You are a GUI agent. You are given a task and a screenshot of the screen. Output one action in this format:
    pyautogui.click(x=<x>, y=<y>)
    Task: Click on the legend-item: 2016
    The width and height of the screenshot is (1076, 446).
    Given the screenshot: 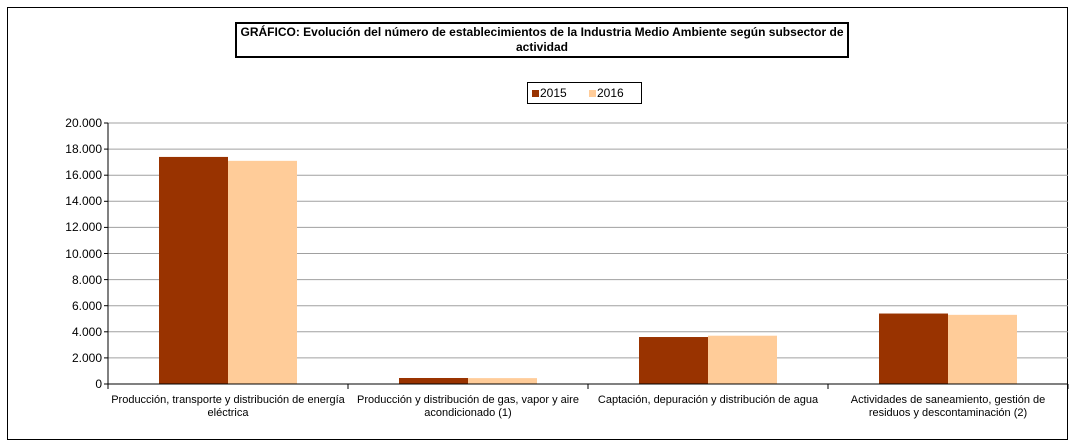 What is the action you would take?
    pyautogui.click(x=606, y=93)
    